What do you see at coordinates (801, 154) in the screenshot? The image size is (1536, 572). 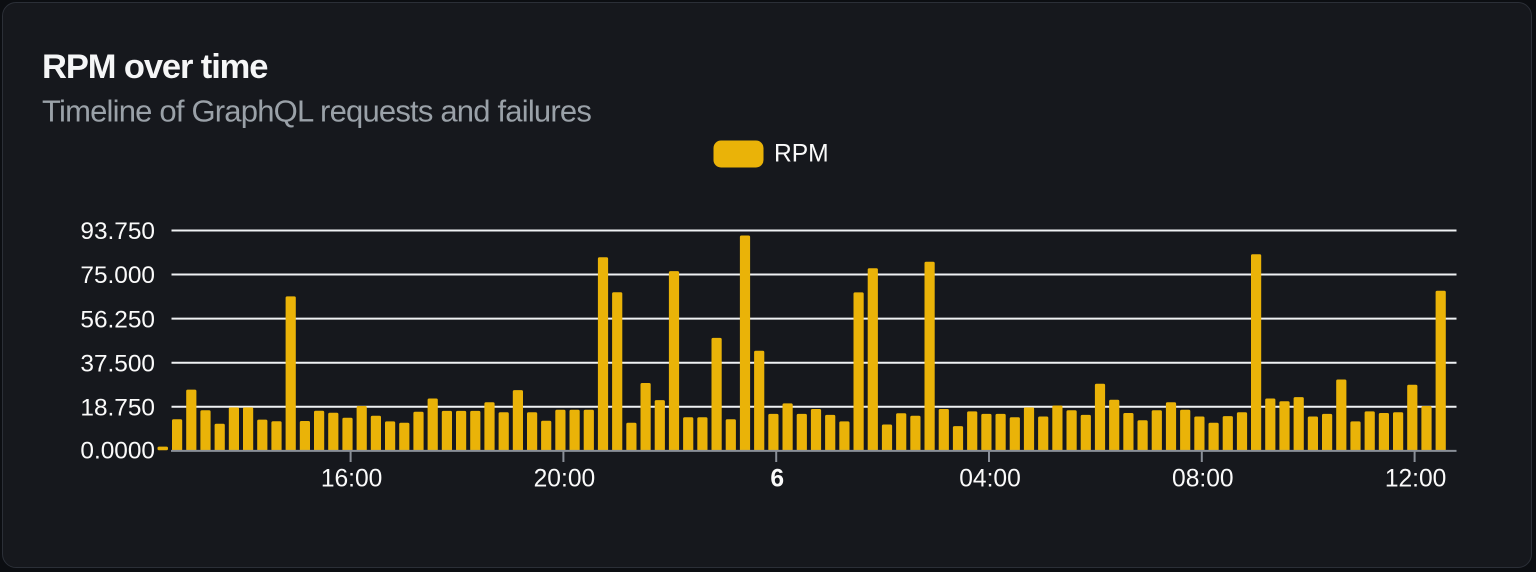 I see `svg-text: RPM` at bounding box center [801, 154].